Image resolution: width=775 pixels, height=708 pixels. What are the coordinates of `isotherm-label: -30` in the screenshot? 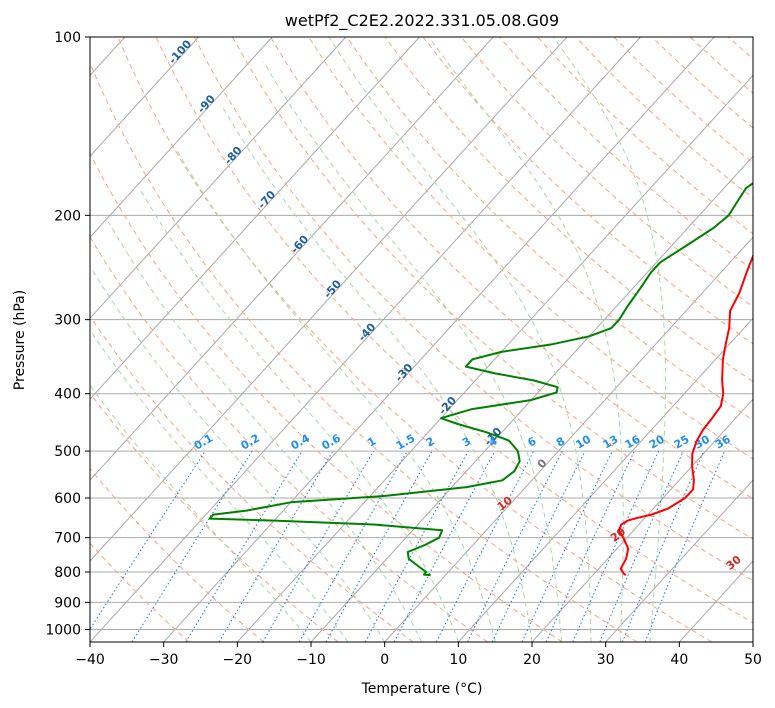 It's located at (404, 373).